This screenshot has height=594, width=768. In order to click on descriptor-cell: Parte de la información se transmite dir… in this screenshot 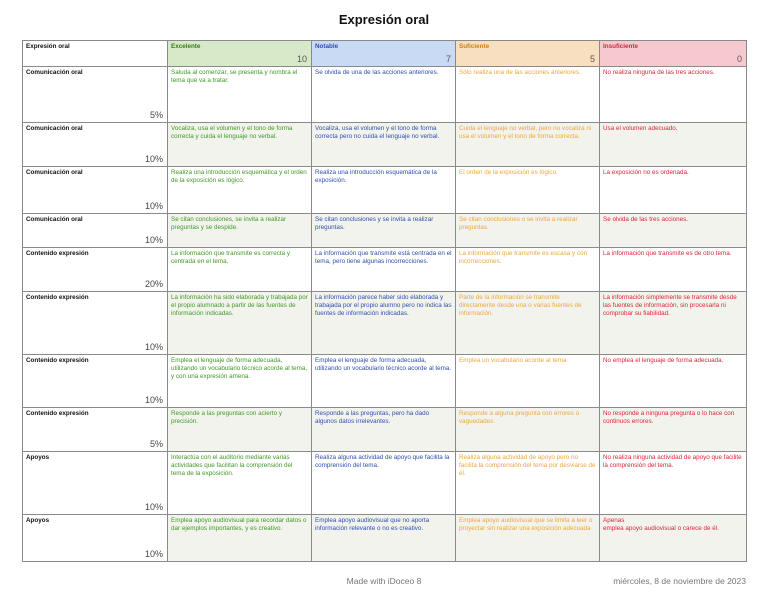, I will do `click(527, 323)`.